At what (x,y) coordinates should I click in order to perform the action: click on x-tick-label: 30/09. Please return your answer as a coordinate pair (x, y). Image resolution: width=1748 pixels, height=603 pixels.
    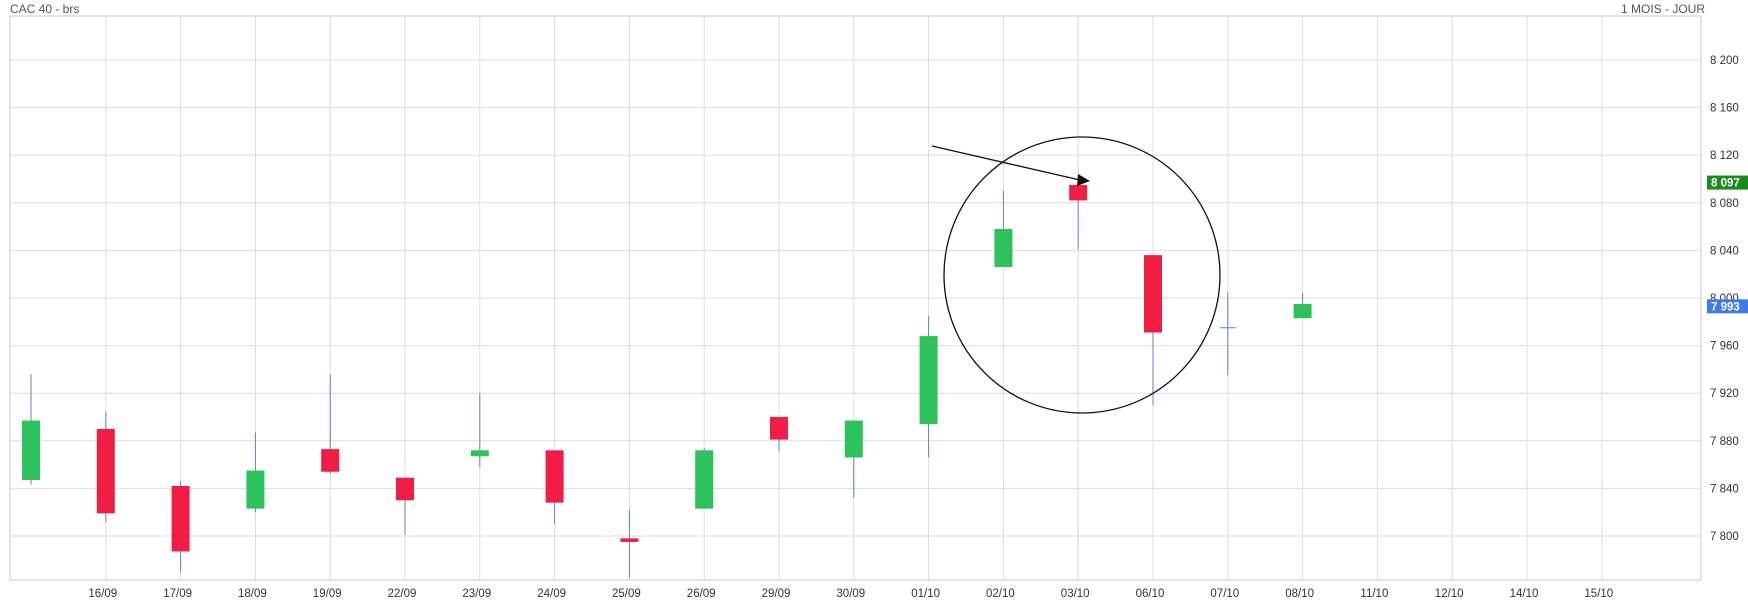
    Looking at the image, I should click on (850, 594).